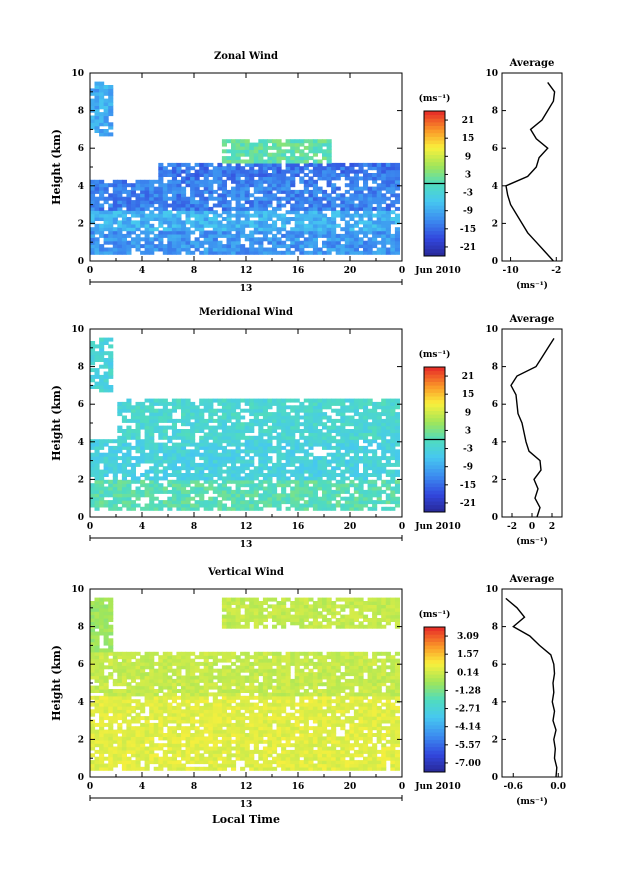 Image resolution: width=621 pixels, height=873 pixels. Describe the element at coordinates (81, 224) in the screenshot. I see `y-tick-label: 2` at that location.